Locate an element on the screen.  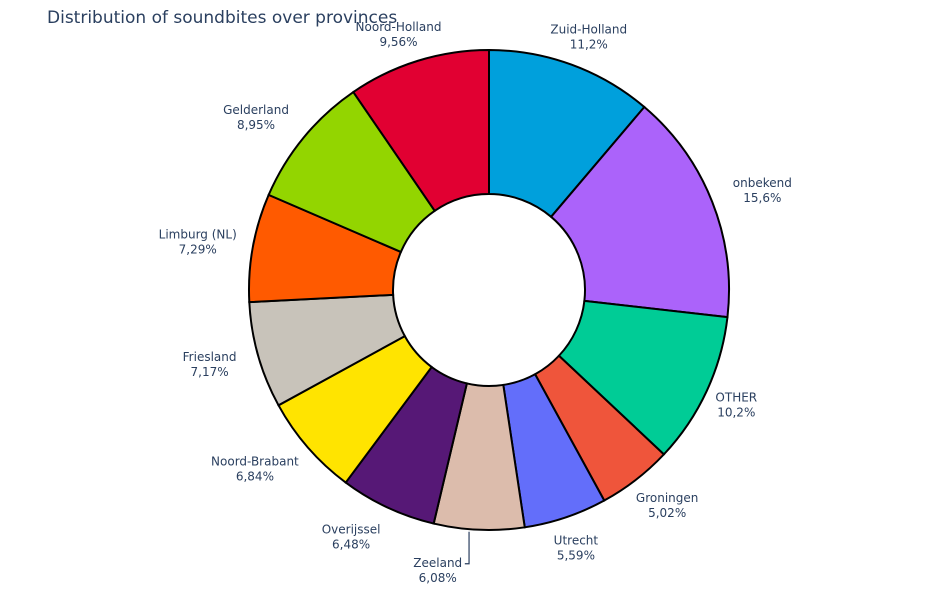
label-name-noord-brabant: Noord-Brabant is located at coordinates (255, 462).